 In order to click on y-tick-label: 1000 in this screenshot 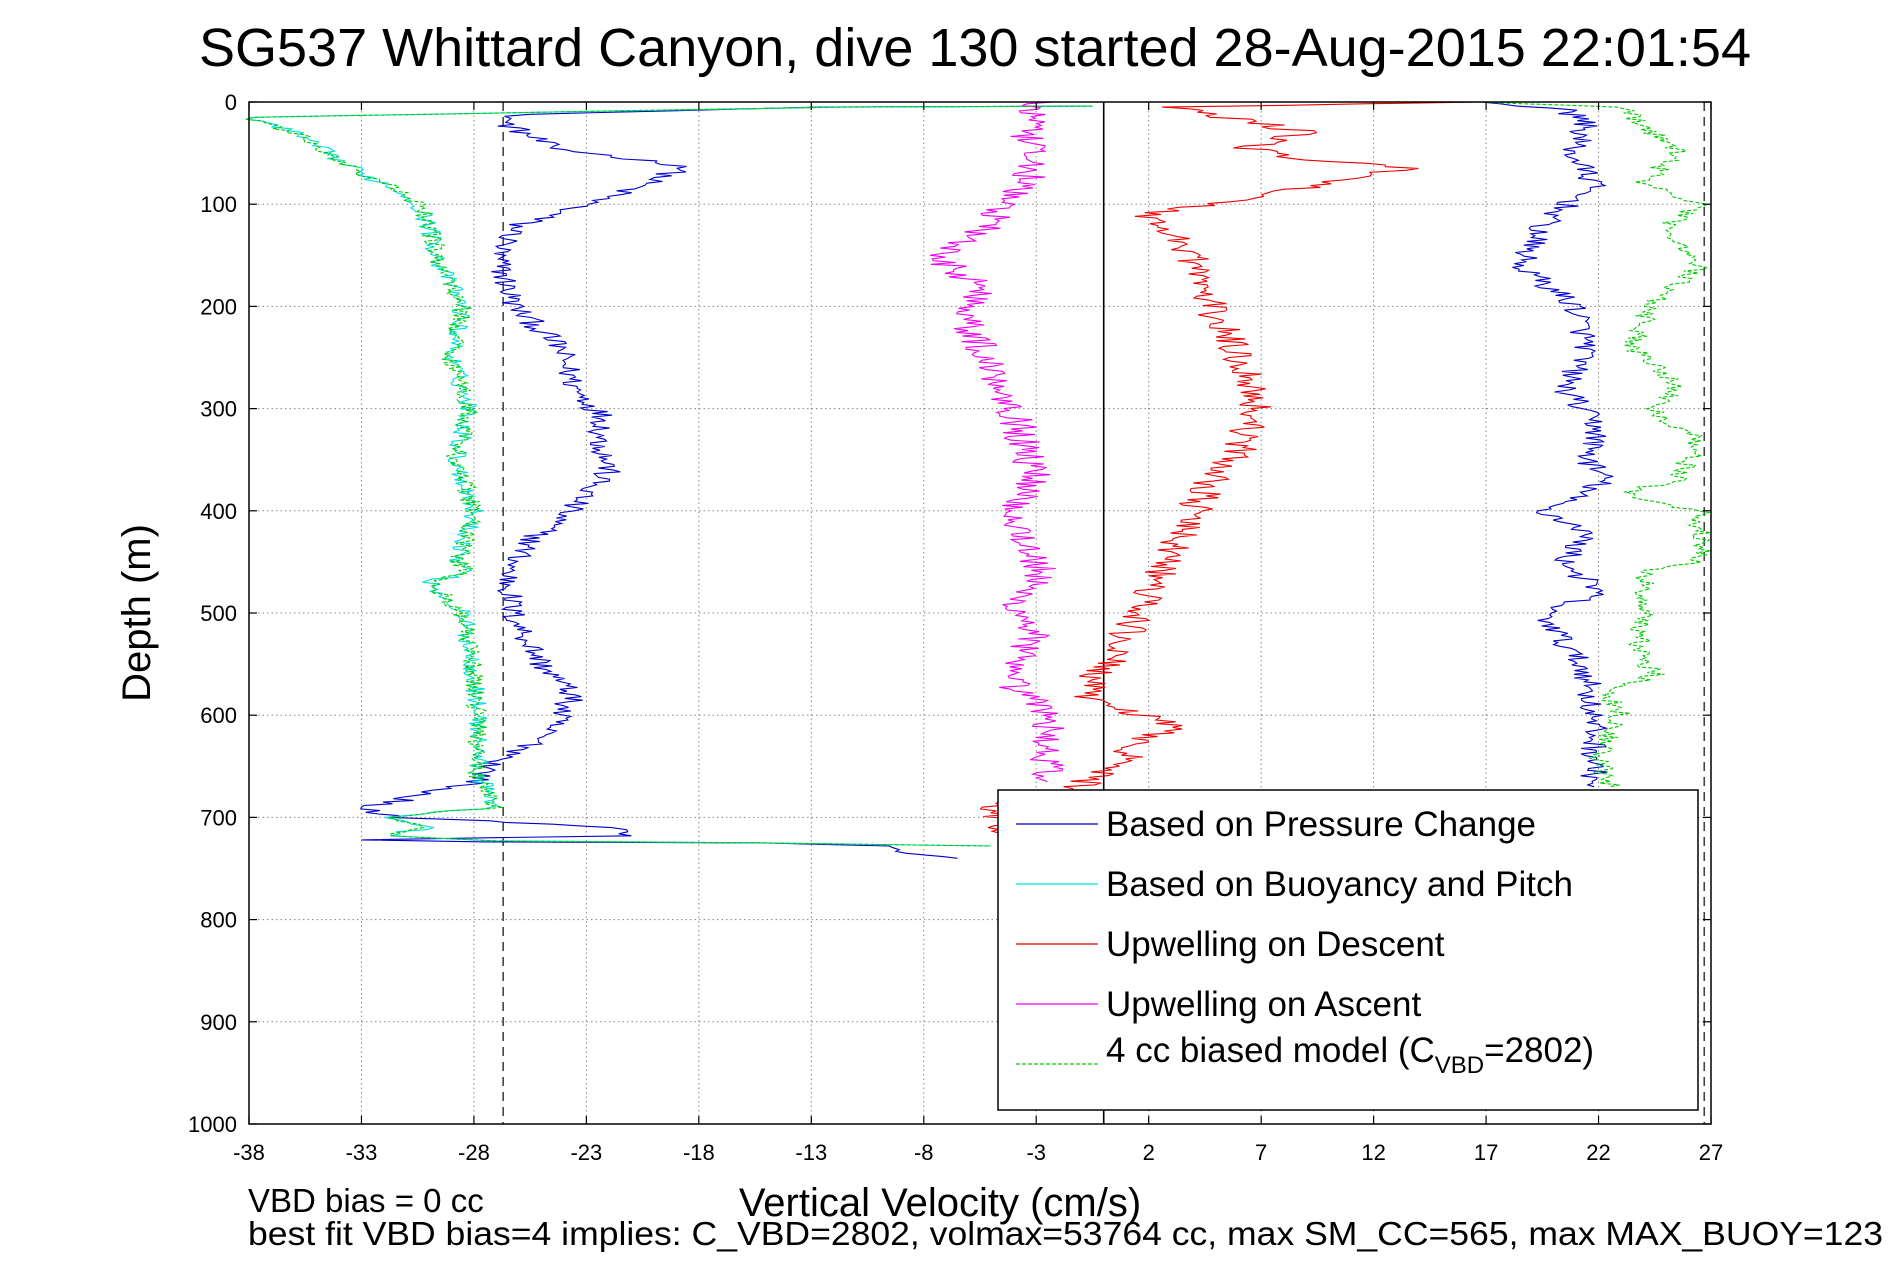, I will do `click(212, 1124)`.